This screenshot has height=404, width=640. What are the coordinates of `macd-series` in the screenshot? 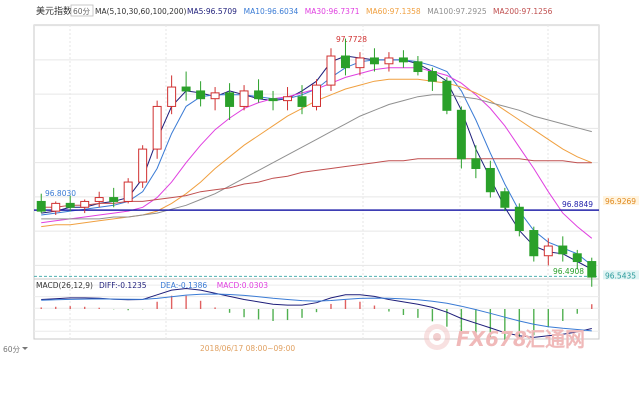 It's located at (316, 313).